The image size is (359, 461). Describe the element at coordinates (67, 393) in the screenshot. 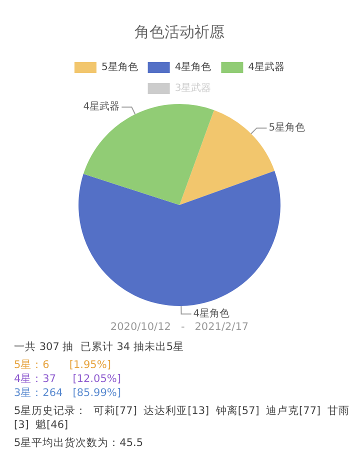

I see `text: 3星：264 [85.99%]` at that location.